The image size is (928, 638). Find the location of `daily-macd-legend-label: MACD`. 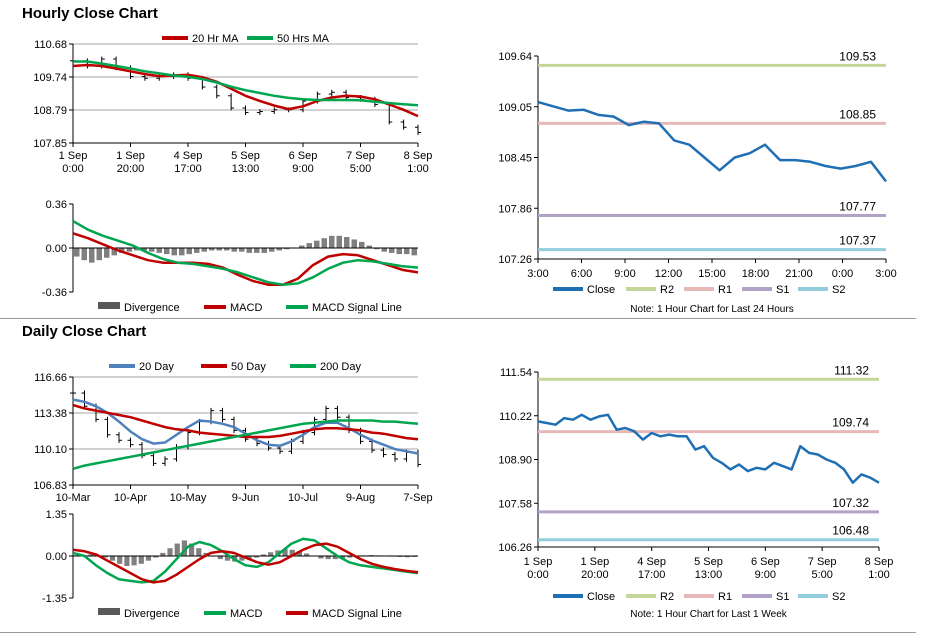

daily-macd-legend-label: MACD is located at coordinates (246, 614).